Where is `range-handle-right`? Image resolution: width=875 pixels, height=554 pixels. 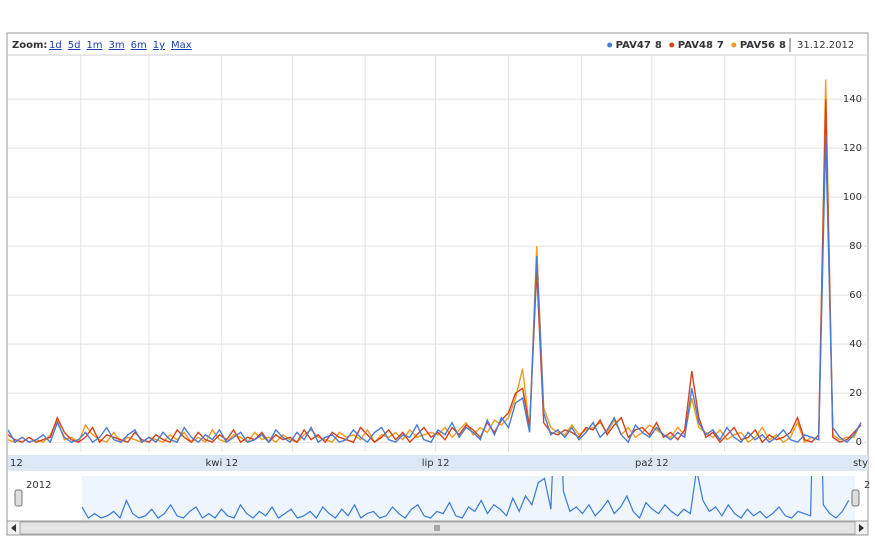 range-handle-right is located at coordinates (855, 498).